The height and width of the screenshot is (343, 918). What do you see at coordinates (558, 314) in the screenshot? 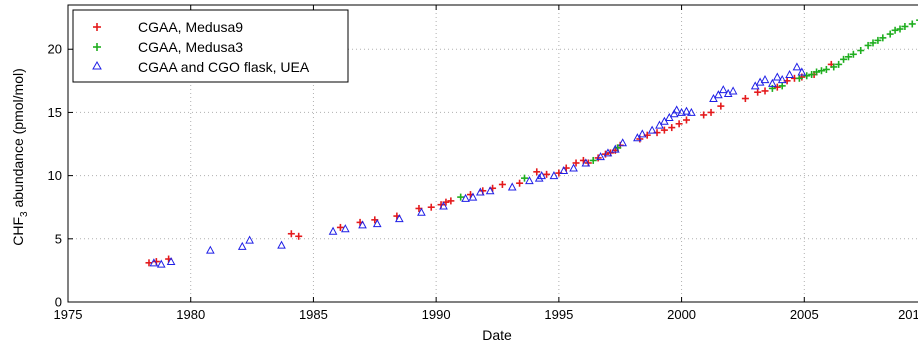
I see `x-tick-label: 1995` at bounding box center [558, 314].